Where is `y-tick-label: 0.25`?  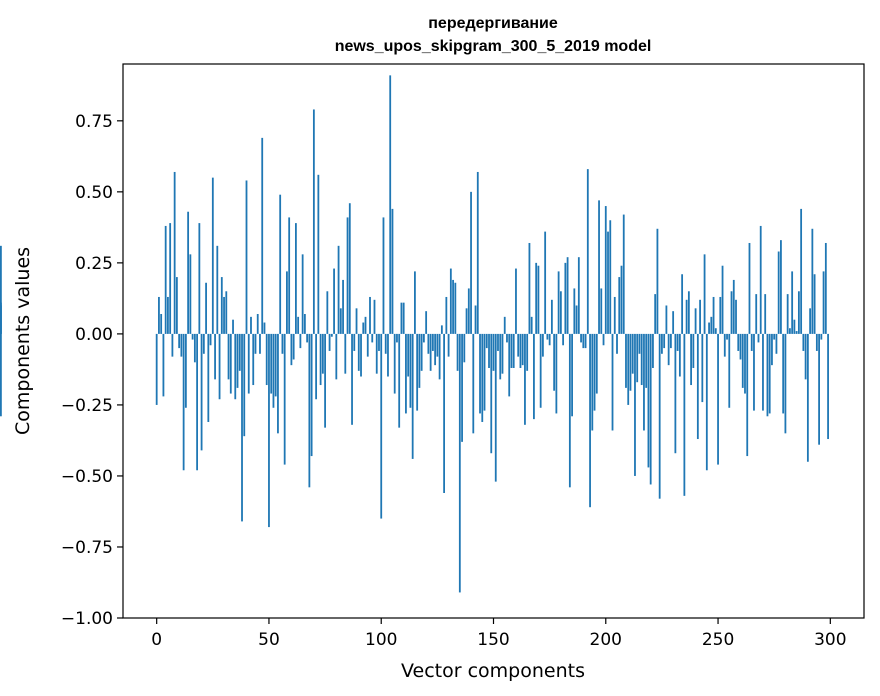
y-tick-label: 0.25 is located at coordinates (94, 264).